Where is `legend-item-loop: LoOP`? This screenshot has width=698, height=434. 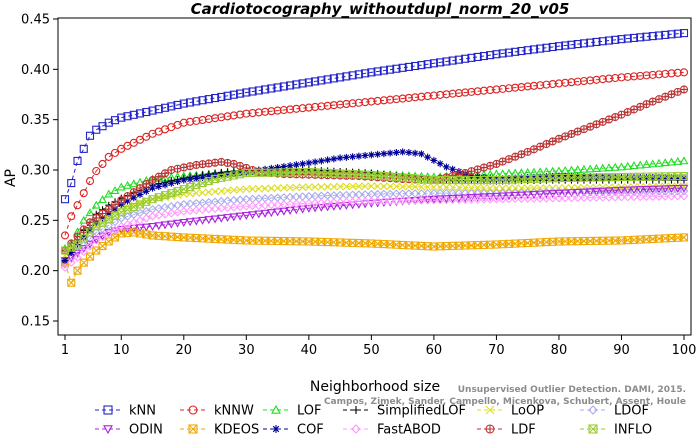
legend-item-loop: LoOP is located at coordinates (510, 411).